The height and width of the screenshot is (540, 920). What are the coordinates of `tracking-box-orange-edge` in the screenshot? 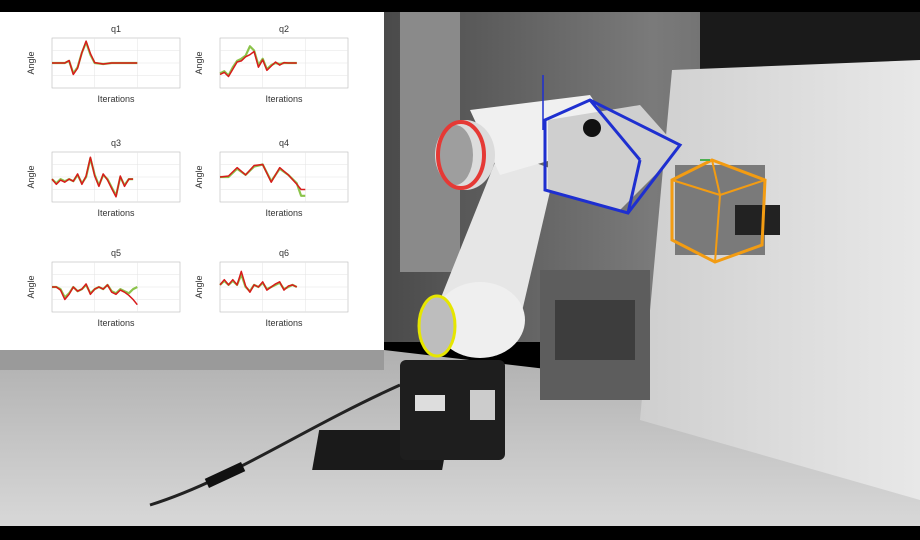 It's located at (716, 177).